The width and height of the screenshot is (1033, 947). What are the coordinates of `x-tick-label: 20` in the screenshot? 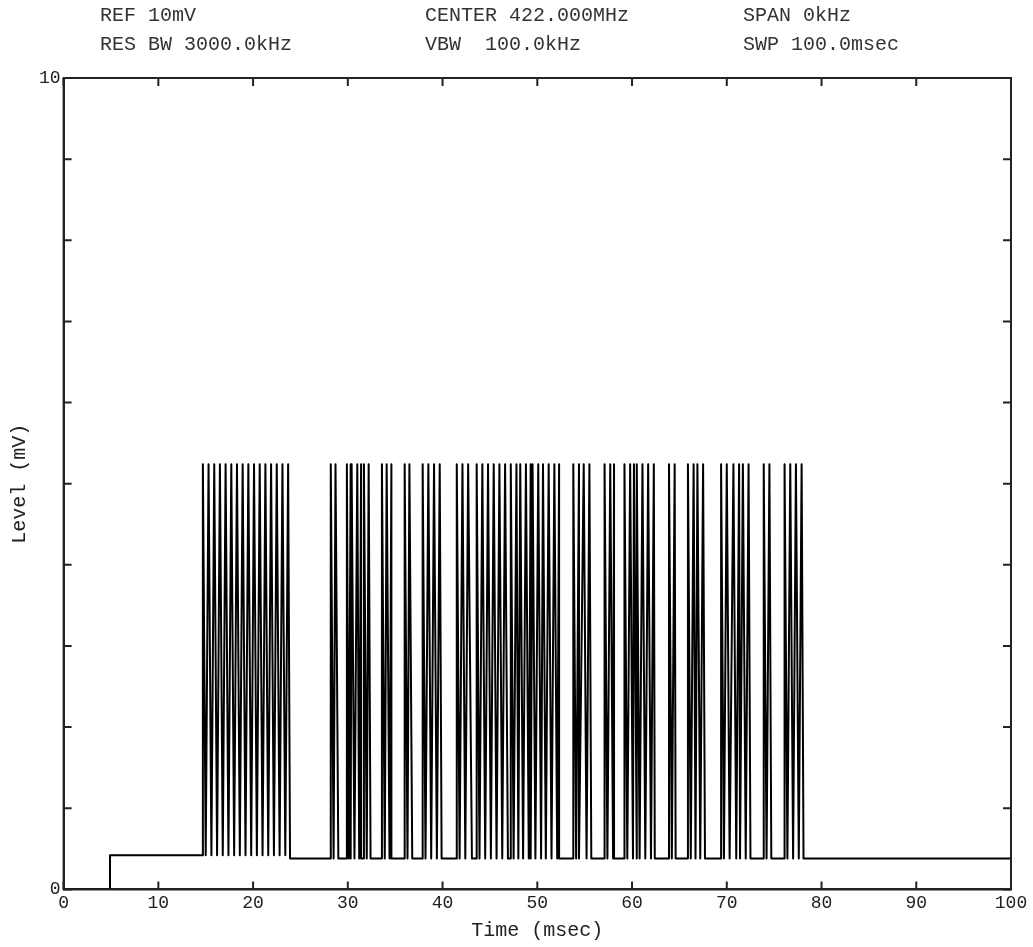 It's located at (253, 902).